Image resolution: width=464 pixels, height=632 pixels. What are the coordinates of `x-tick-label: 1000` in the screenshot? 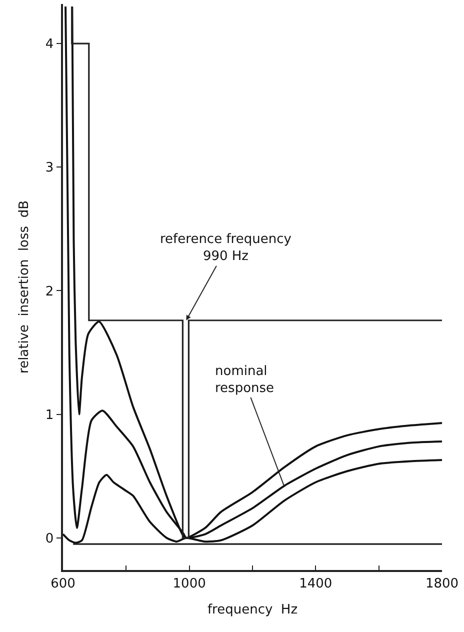 It's located at (189, 584).